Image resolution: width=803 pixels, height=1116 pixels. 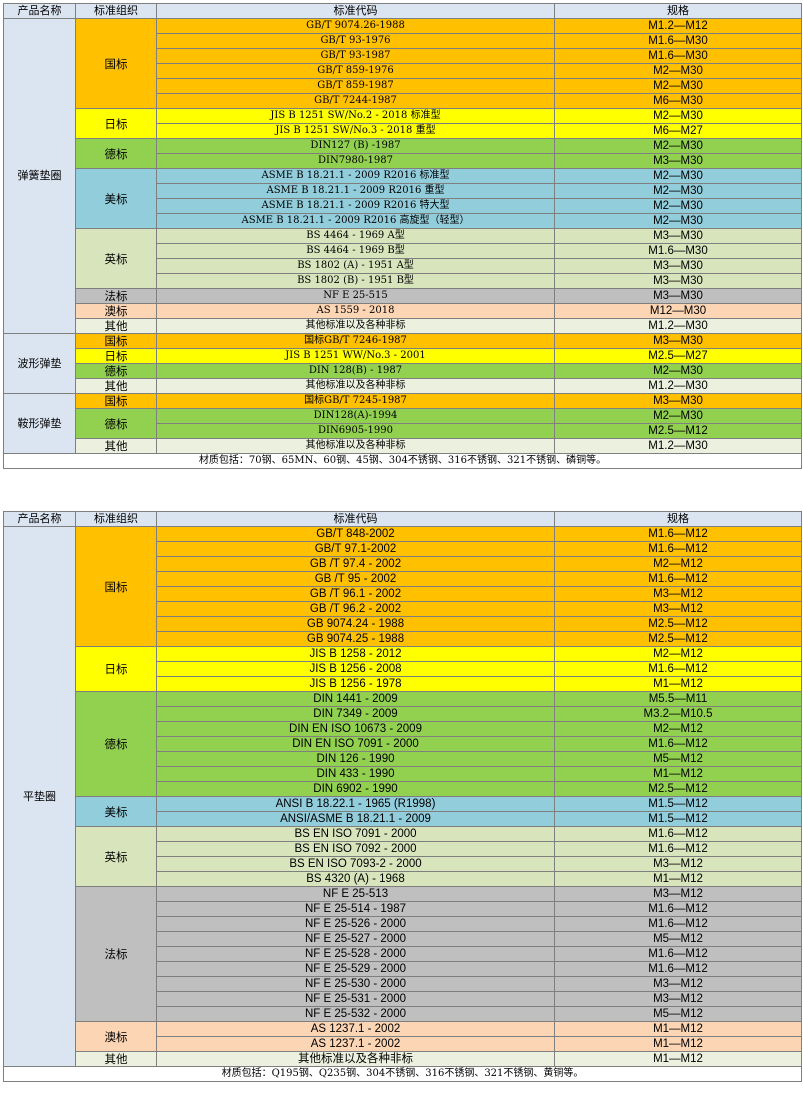 I want to click on product-name-cell: 弹簧垫圈, so click(x=39, y=176).